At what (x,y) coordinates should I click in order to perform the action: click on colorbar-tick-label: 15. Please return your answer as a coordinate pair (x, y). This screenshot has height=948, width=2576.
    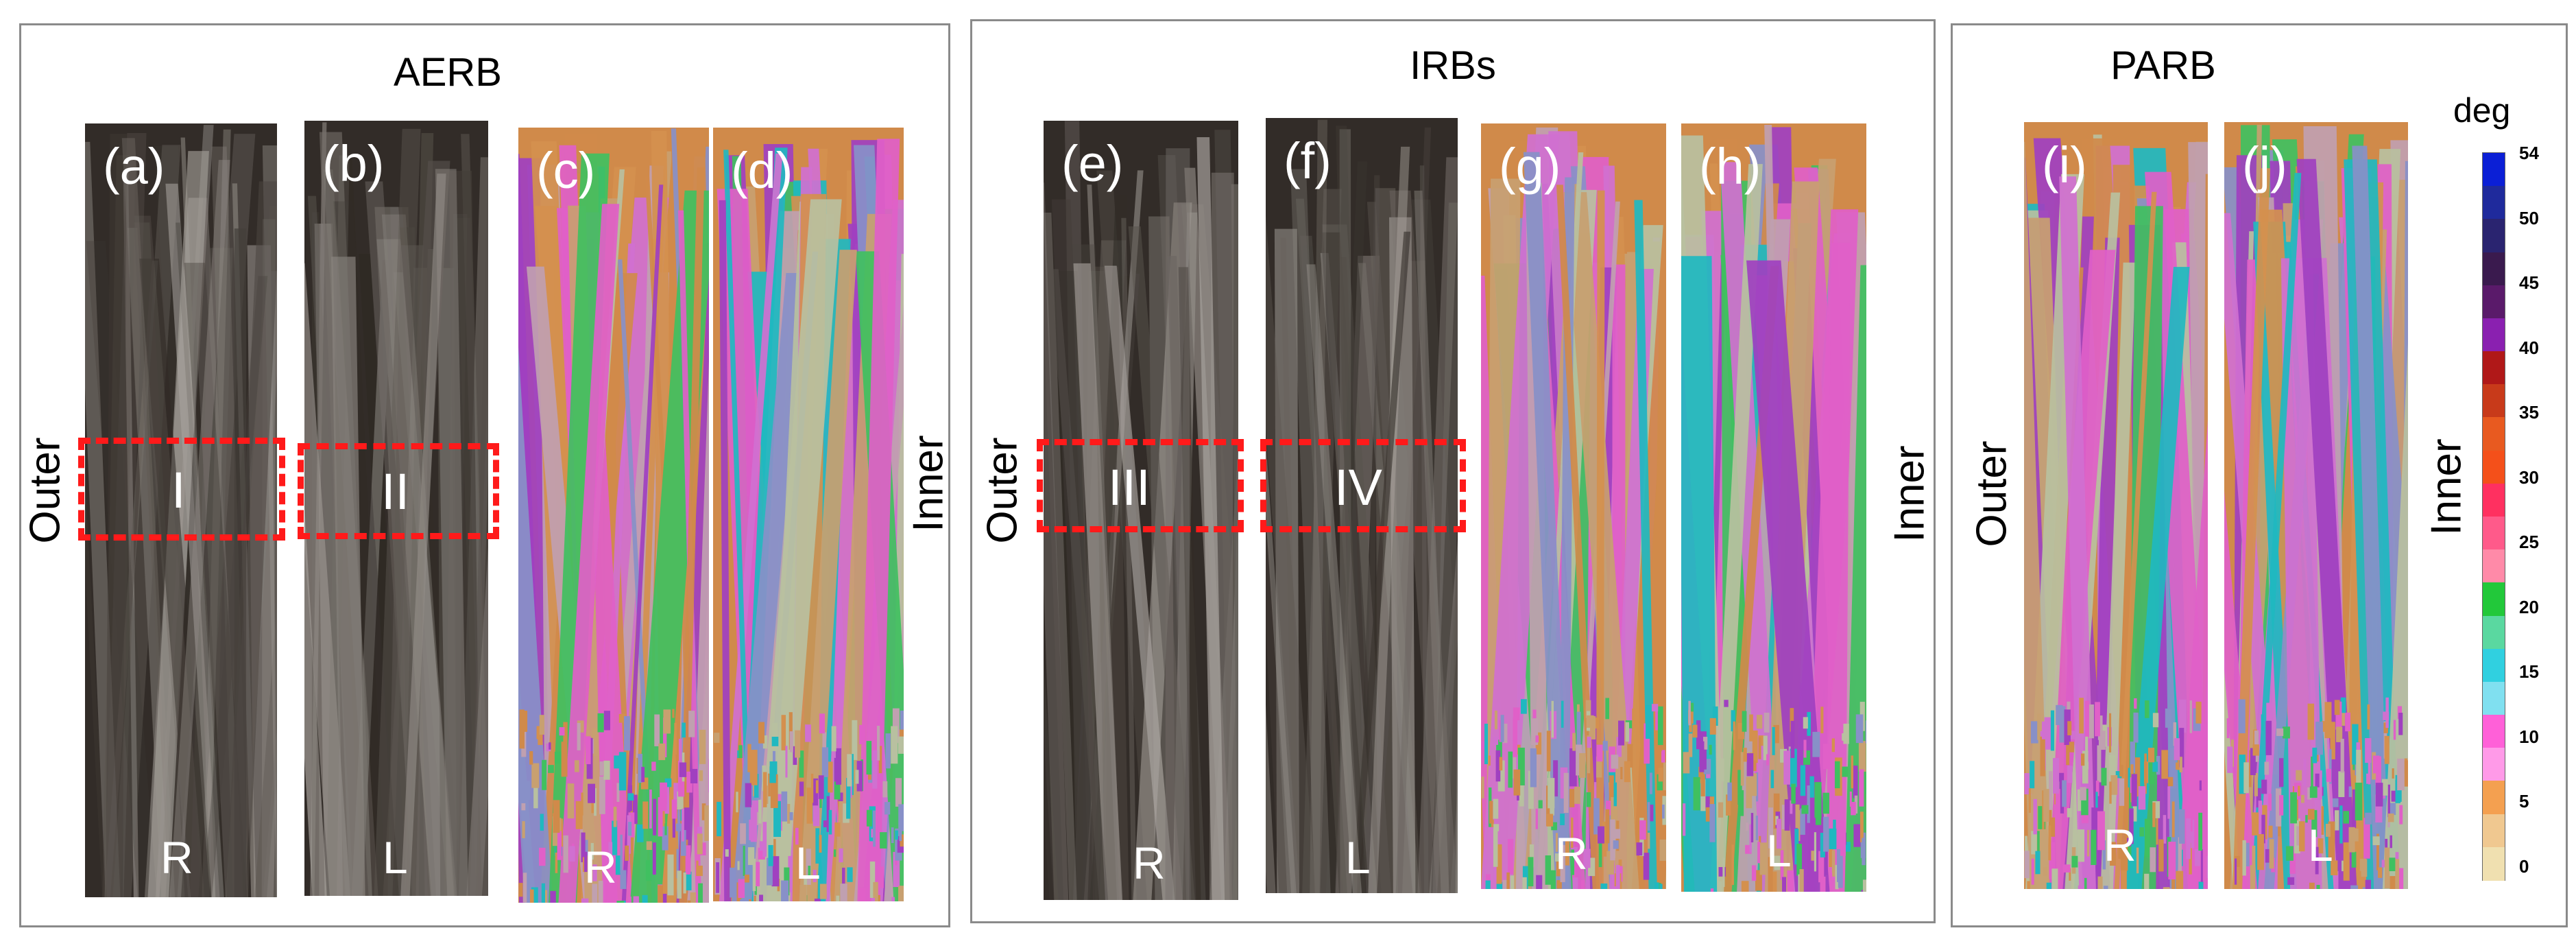
    Looking at the image, I should click on (2529, 672).